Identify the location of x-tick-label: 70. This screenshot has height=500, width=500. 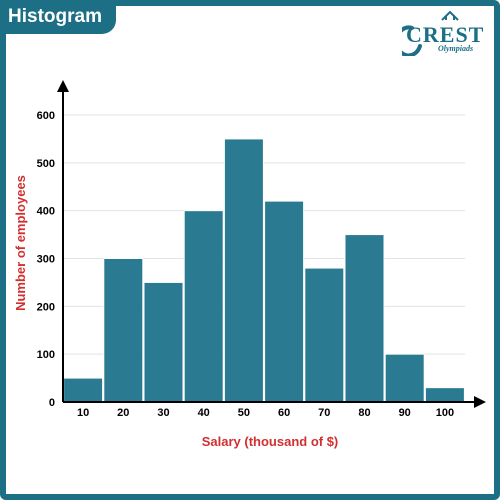
(324, 413).